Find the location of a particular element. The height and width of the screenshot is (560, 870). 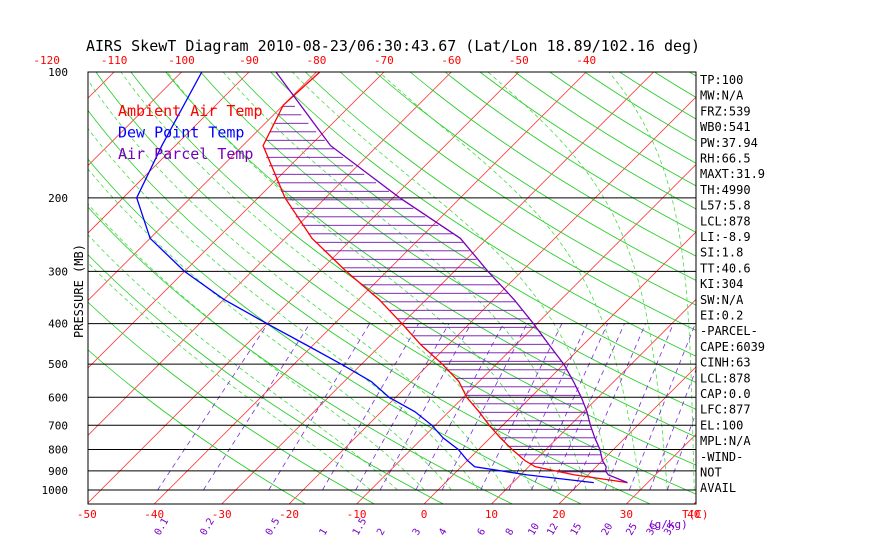

index-entry: PW:37.94 is located at coordinates (729, 143).